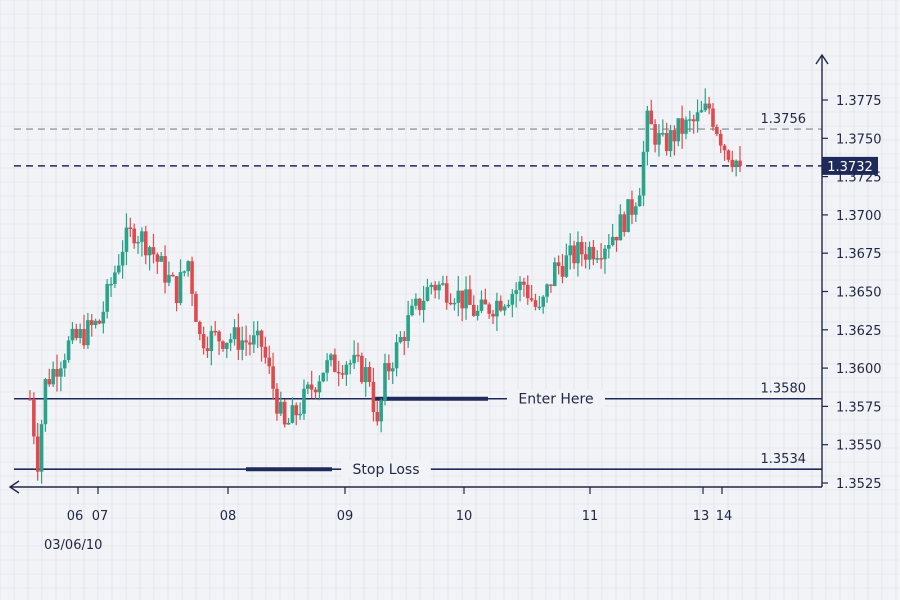  I want to click on y-tick-label: 1.3625, so click(859, 331).